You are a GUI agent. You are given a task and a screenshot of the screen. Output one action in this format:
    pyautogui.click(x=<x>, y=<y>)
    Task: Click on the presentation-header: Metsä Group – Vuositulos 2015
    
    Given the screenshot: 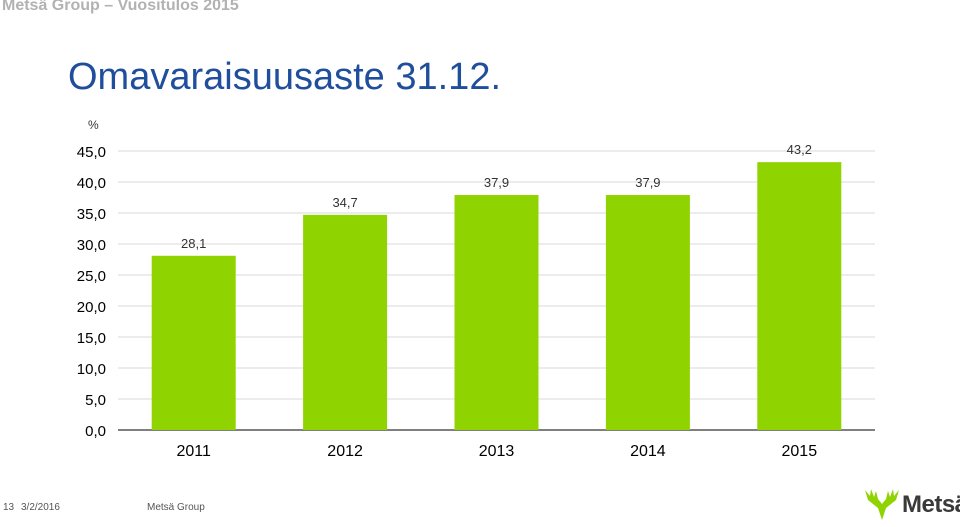 What is the action you would take?
    pyautogui.click(x=120, y=7)
    